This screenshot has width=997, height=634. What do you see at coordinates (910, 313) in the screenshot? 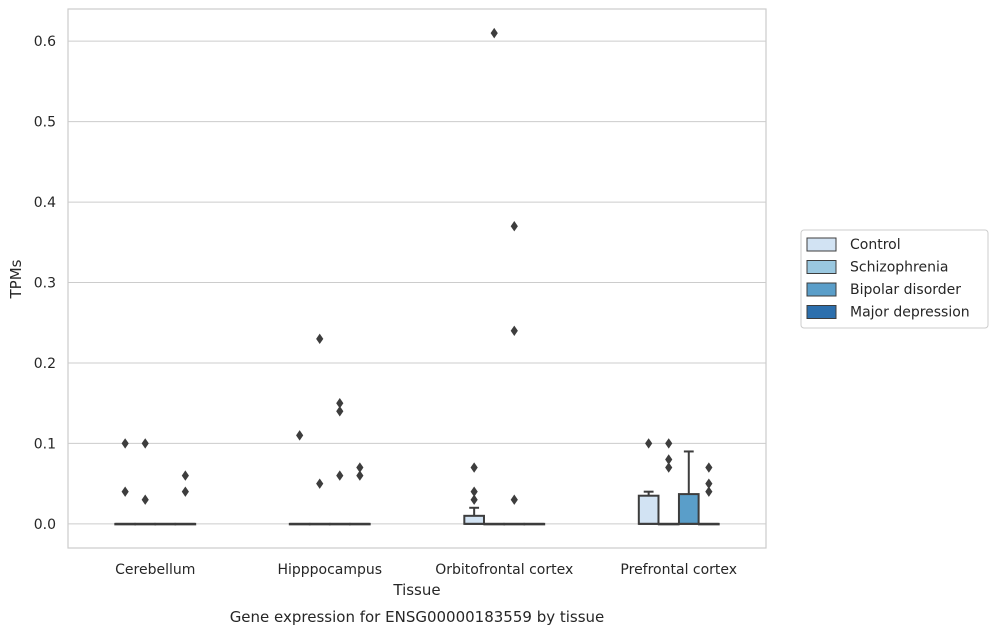
I see `legend-label: Major depression` at bounding box center [910, 313].